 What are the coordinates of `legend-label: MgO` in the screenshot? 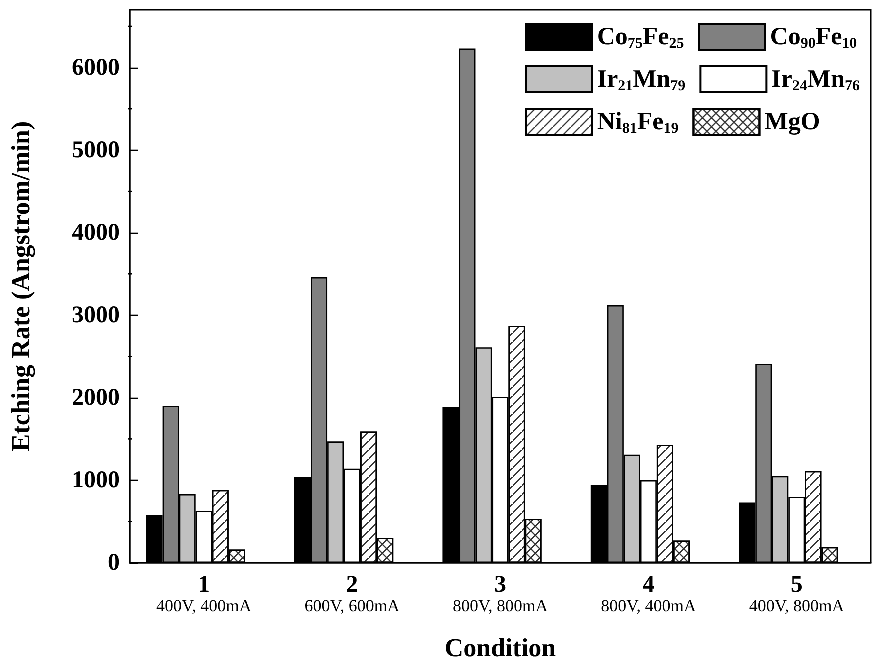 It's located at (792, 122).